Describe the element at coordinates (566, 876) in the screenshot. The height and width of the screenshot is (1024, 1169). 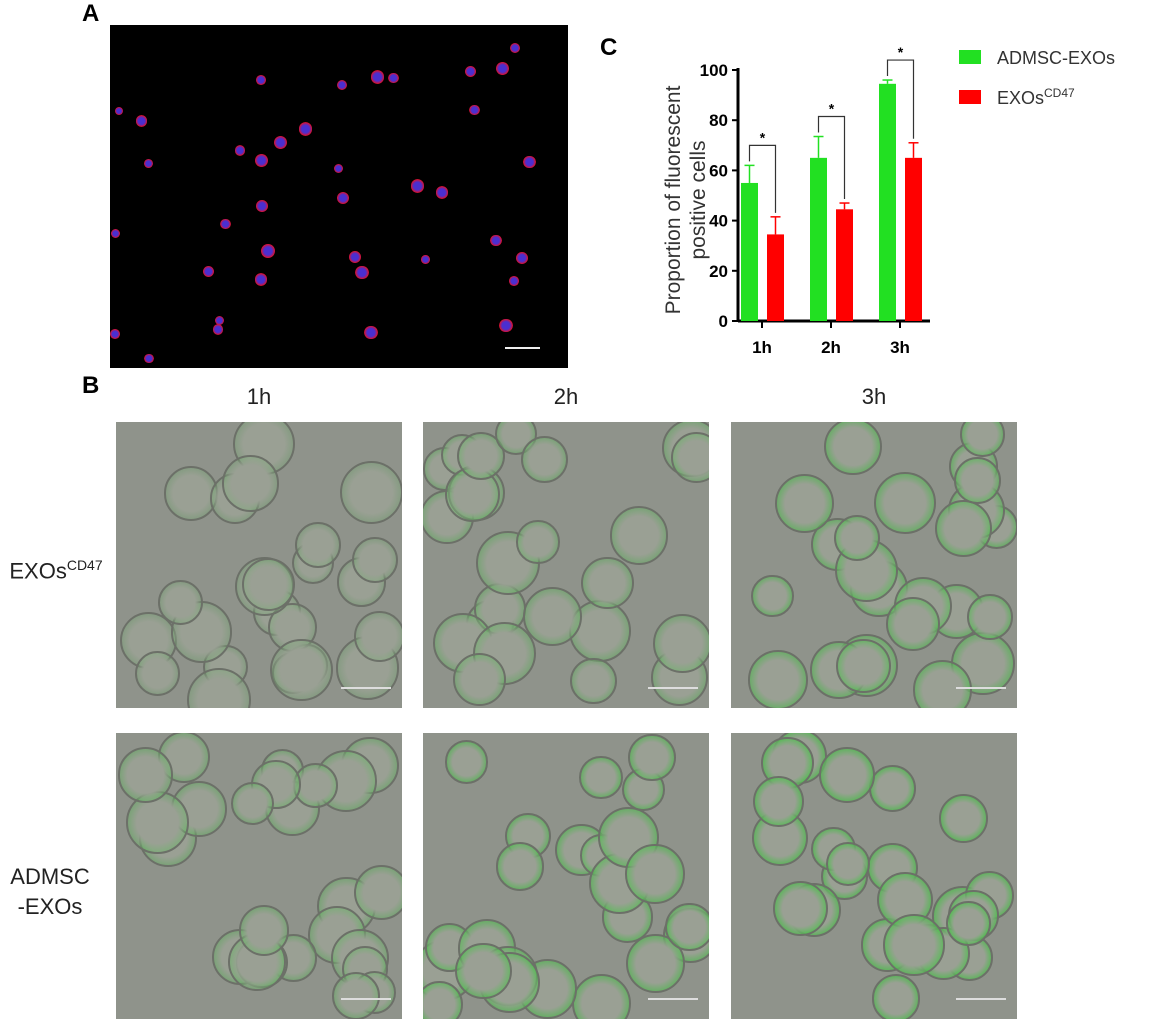
I see `brightfield-image-admsc-exos-2h` at that location.